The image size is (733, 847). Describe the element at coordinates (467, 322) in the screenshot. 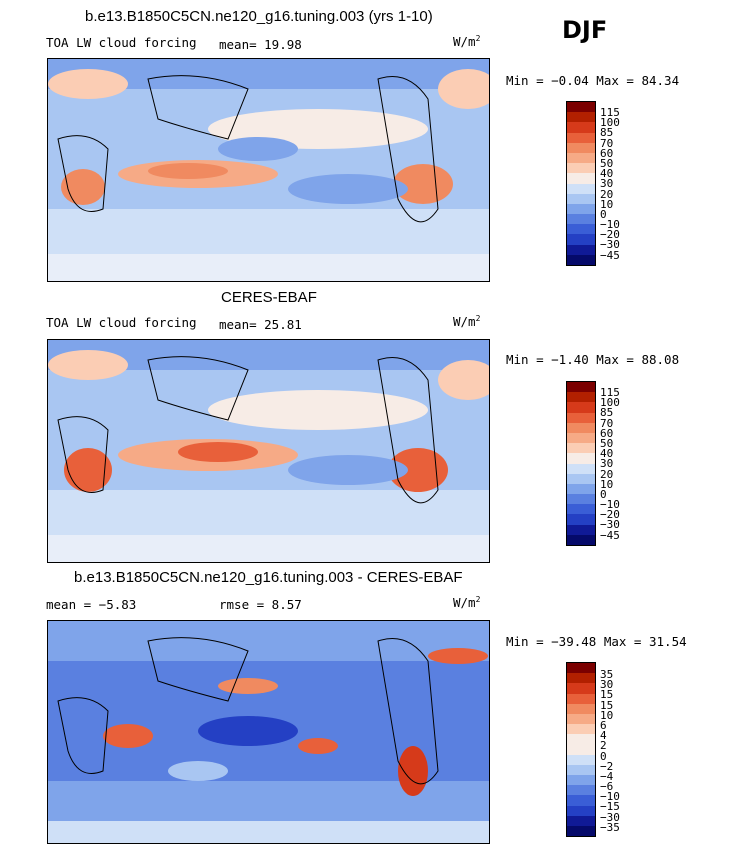

I see `panel2-units: W/m2` at that location.